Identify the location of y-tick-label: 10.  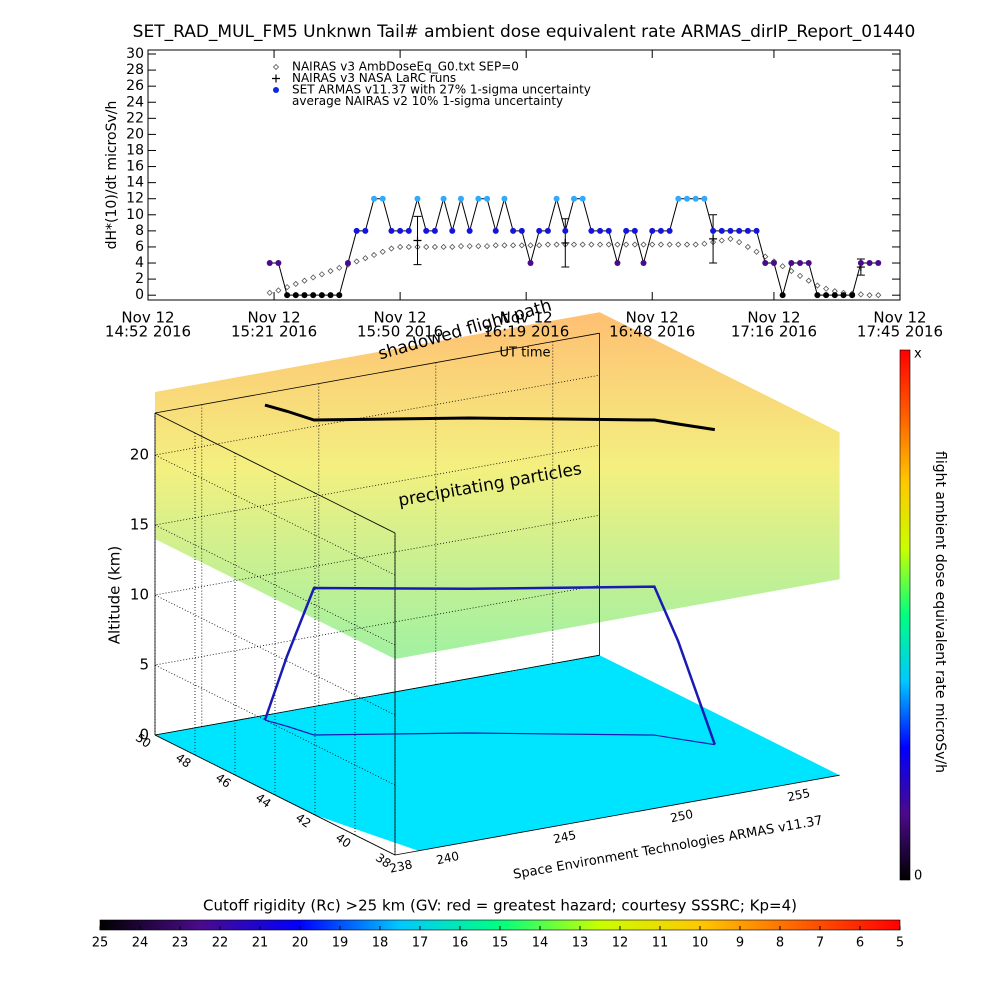
(135, 215).